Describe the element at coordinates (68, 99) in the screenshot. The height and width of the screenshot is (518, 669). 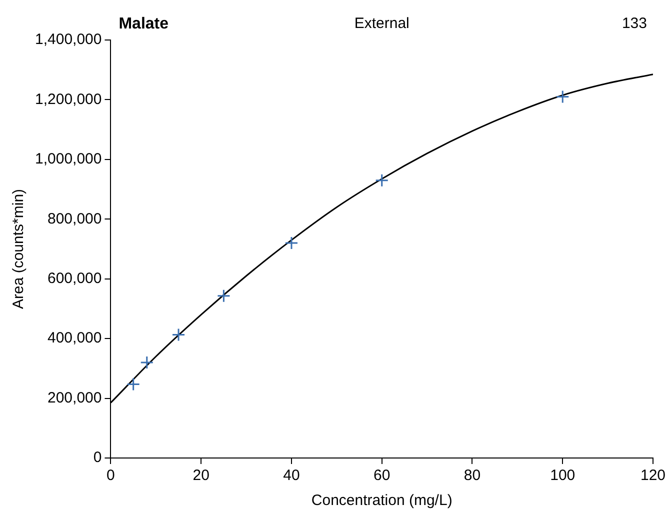
I see `y-tick-label: 1,200,000` at that location.